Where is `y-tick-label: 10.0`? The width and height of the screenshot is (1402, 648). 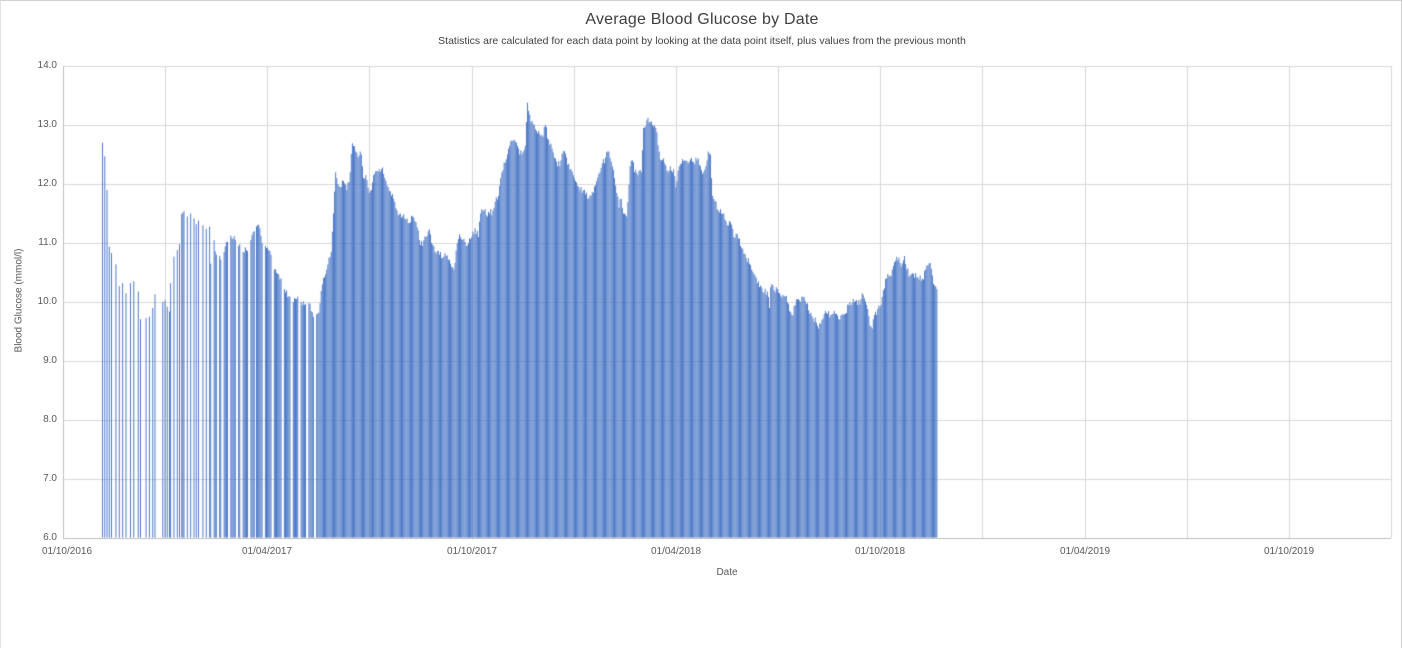 y-tick-label: 10.0 is located at coordinates (47, 301).